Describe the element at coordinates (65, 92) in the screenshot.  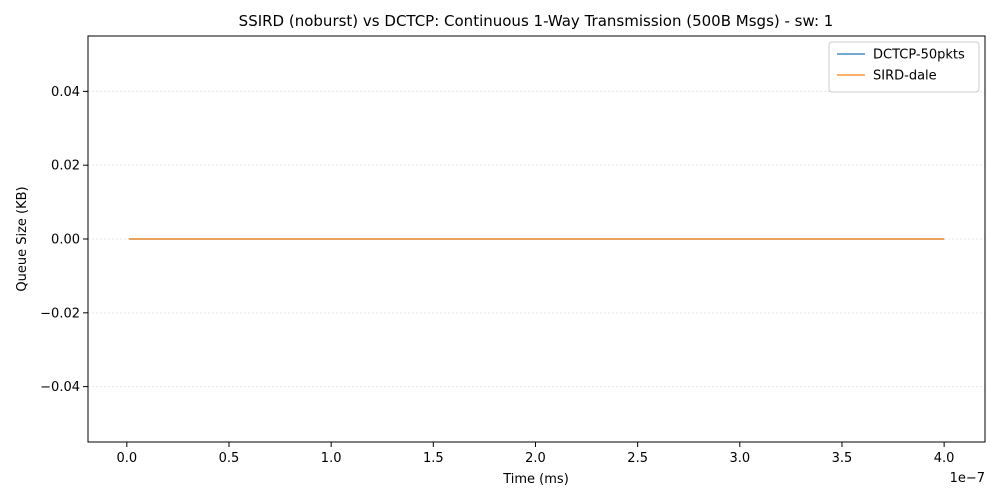
I see `y-tick-label: 0.04` at that location.